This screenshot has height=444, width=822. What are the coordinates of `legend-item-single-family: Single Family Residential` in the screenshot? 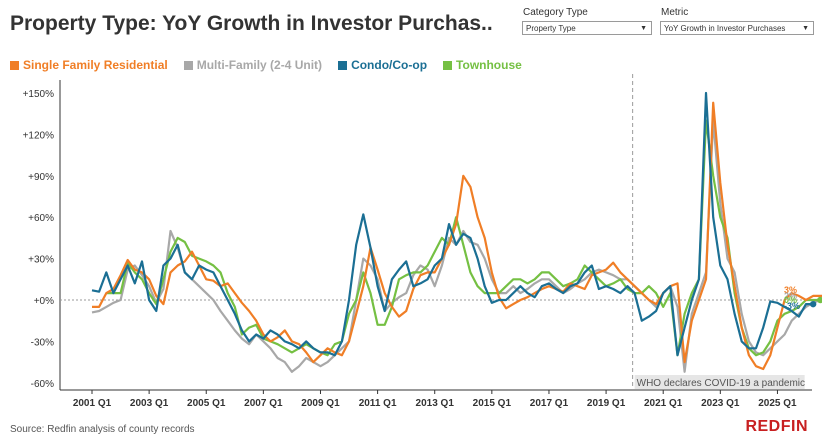 It's located at (89, 65).